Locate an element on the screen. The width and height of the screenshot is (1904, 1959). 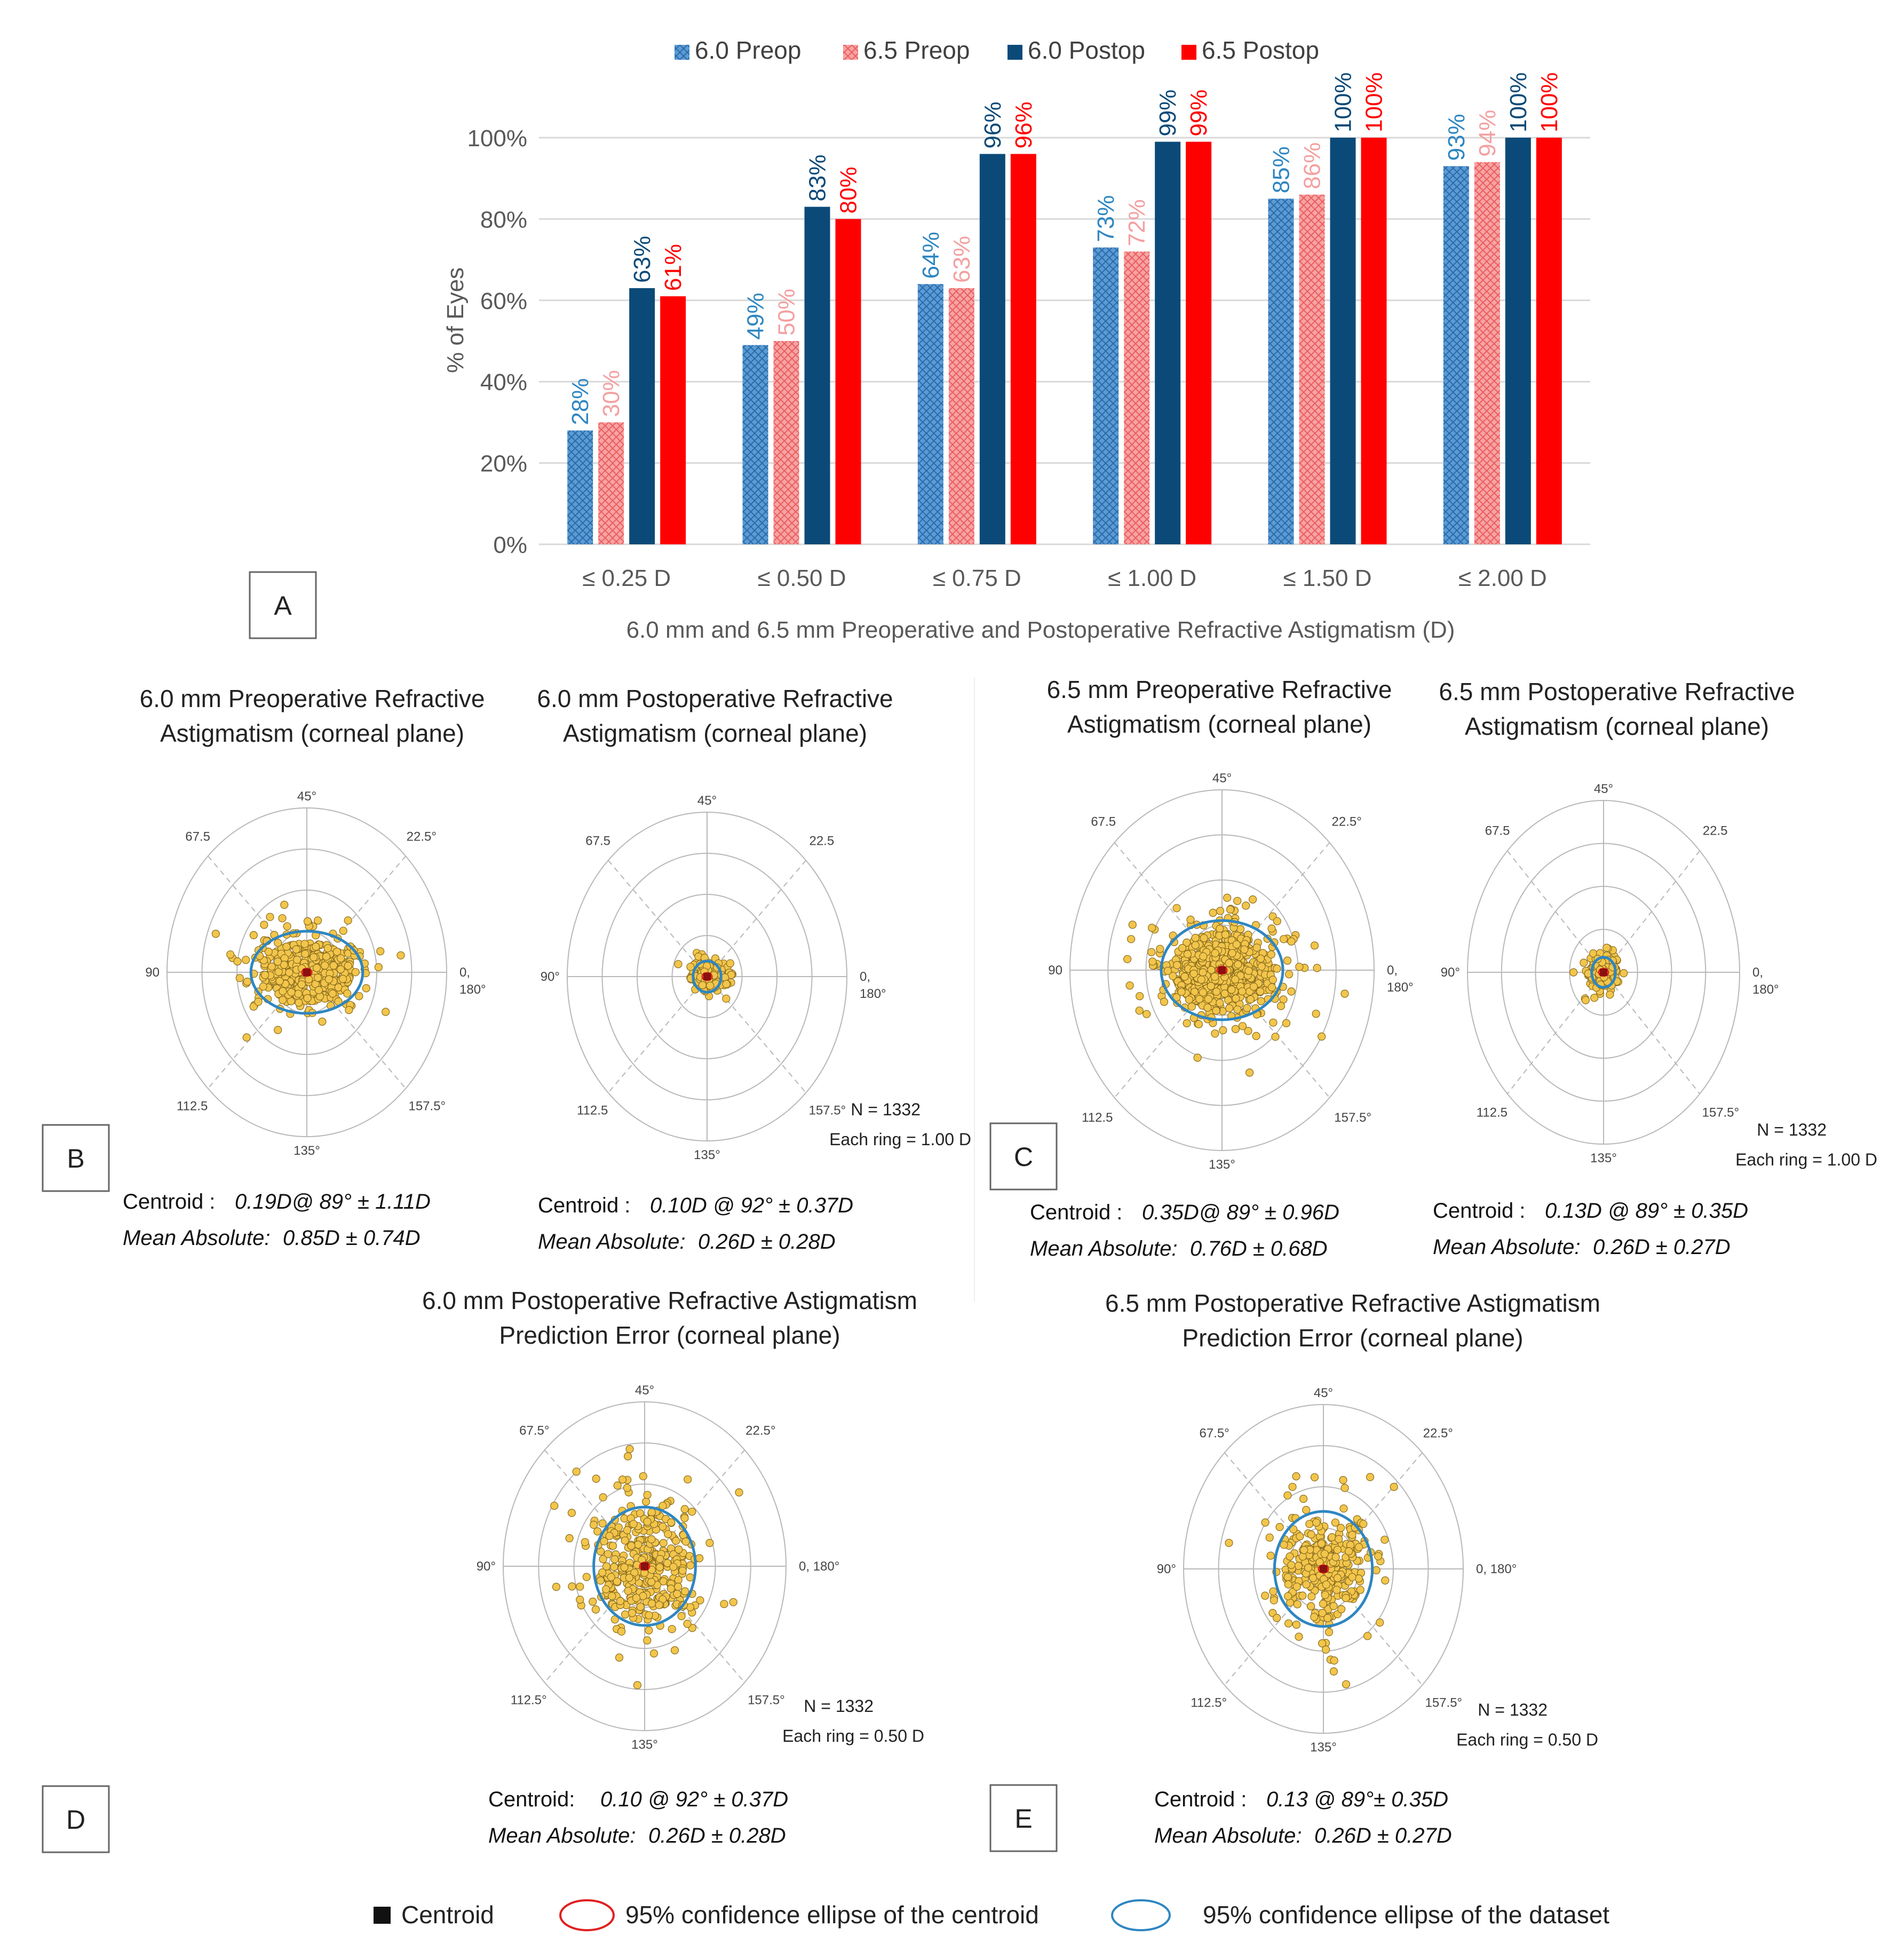
bar-data-label: 28% is located at coordinates (580, 401).